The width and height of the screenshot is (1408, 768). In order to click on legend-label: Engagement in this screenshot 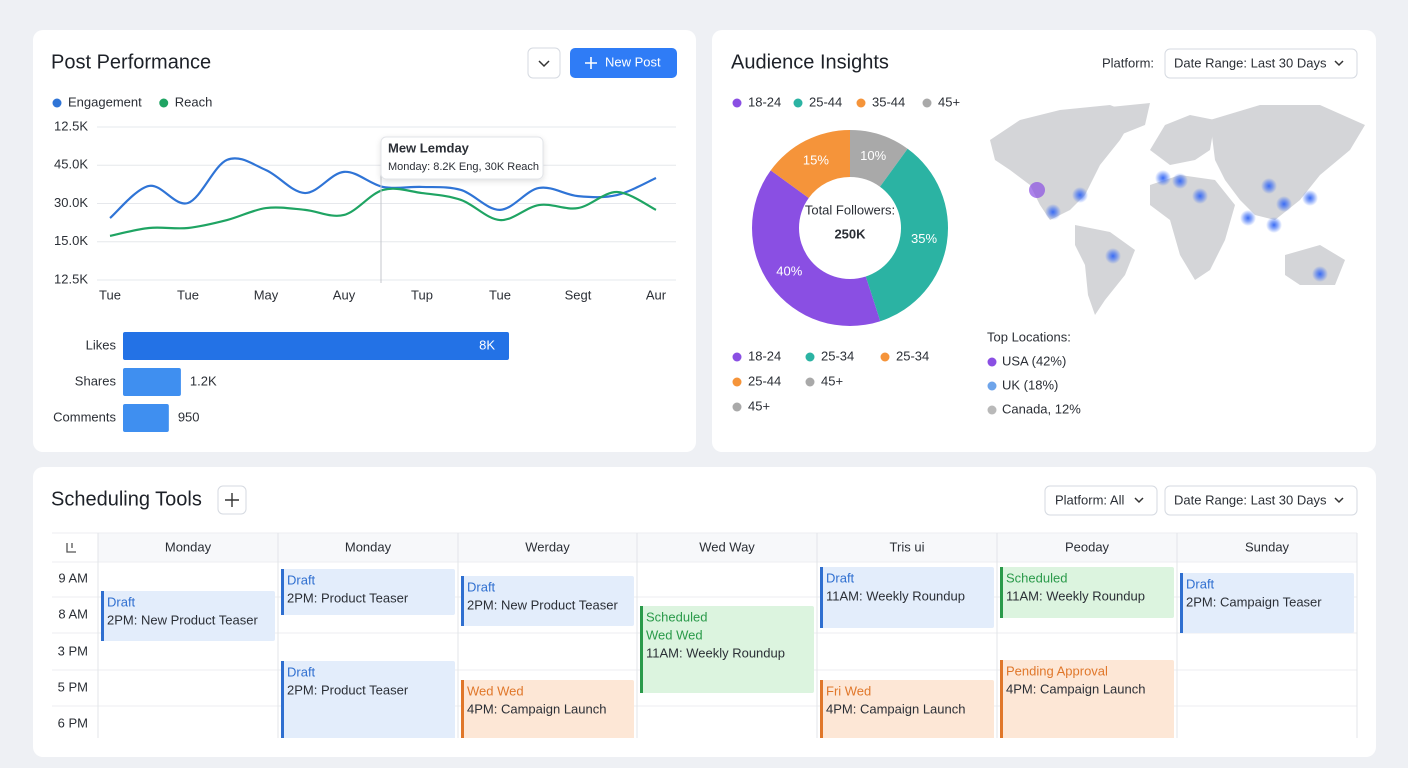, I will do `click(105, 101)`.